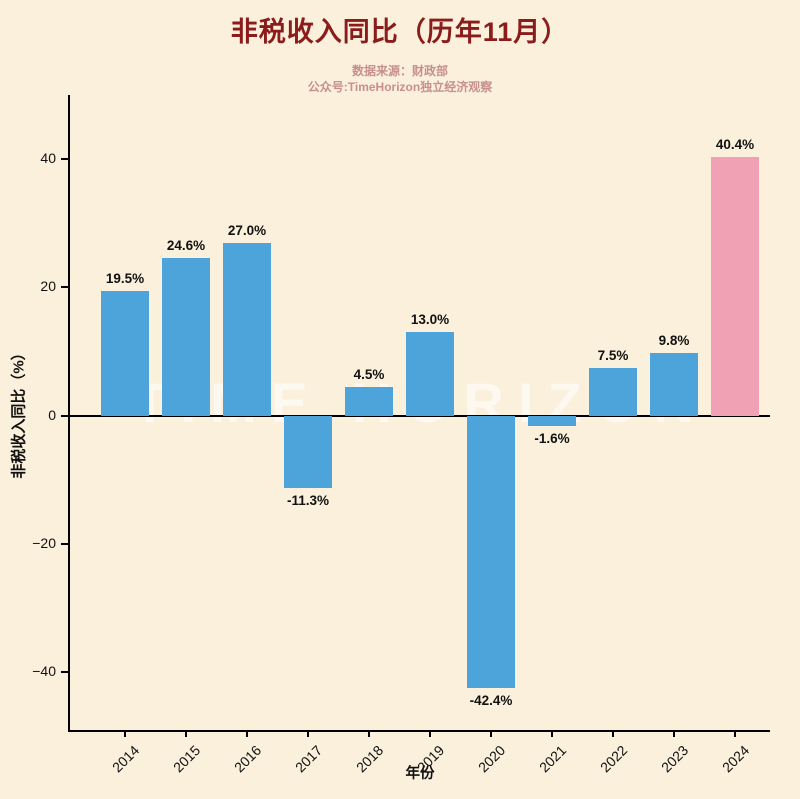 This screenshot has width=800, height=799. What do you see at coordinates (125, 353) in the screenshot?
I see `bar-2014` at bounding box center [125, 353].